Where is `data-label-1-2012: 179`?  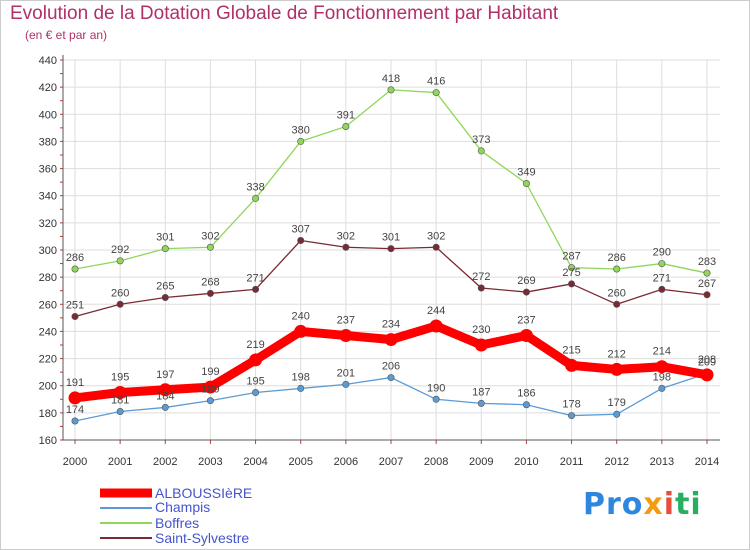 data-label-1-2012: 179 is located at coordinates (617, 403).